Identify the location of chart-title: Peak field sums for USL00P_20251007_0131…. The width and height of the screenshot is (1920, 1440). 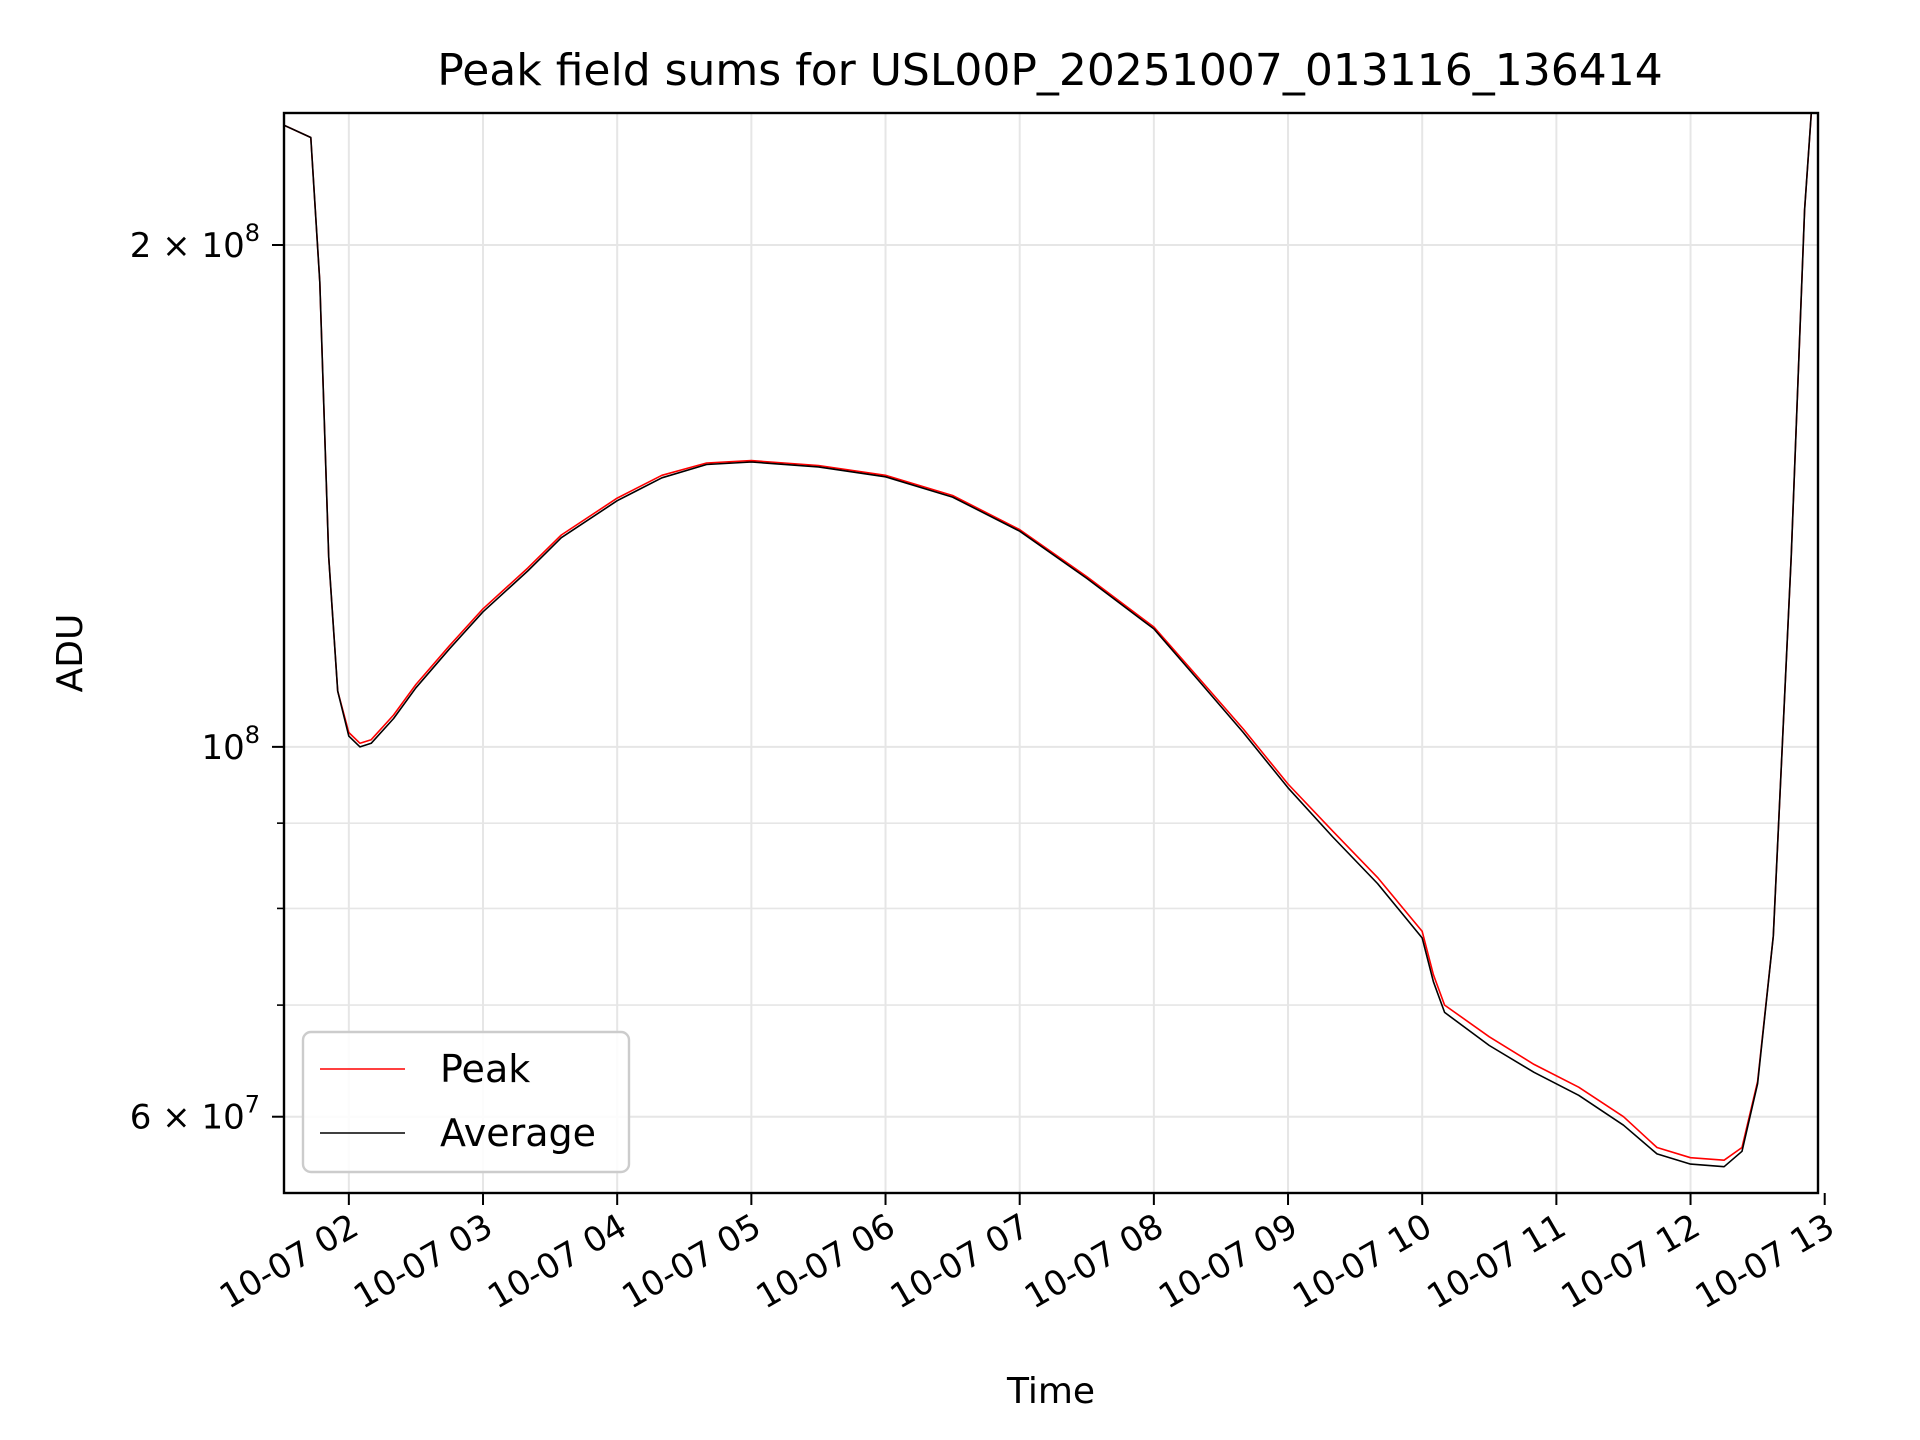
(1050, 70).